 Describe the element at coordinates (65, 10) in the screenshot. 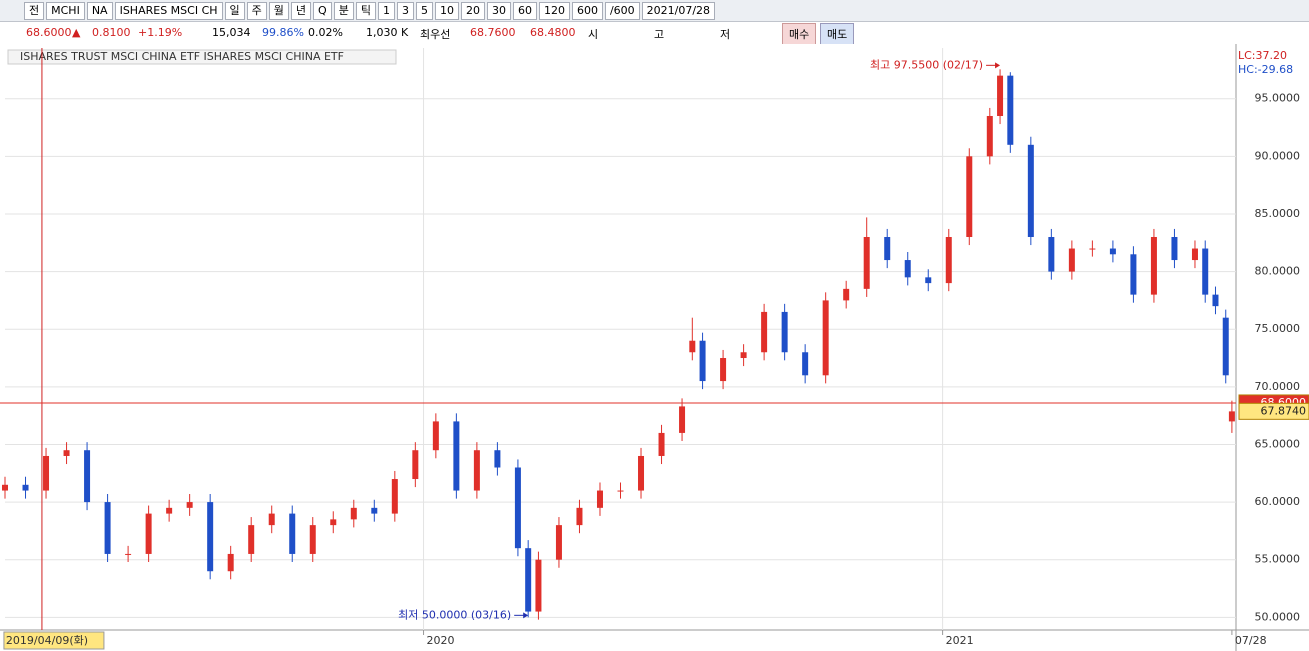

I see `toolbar-item: MCHI` at that location.